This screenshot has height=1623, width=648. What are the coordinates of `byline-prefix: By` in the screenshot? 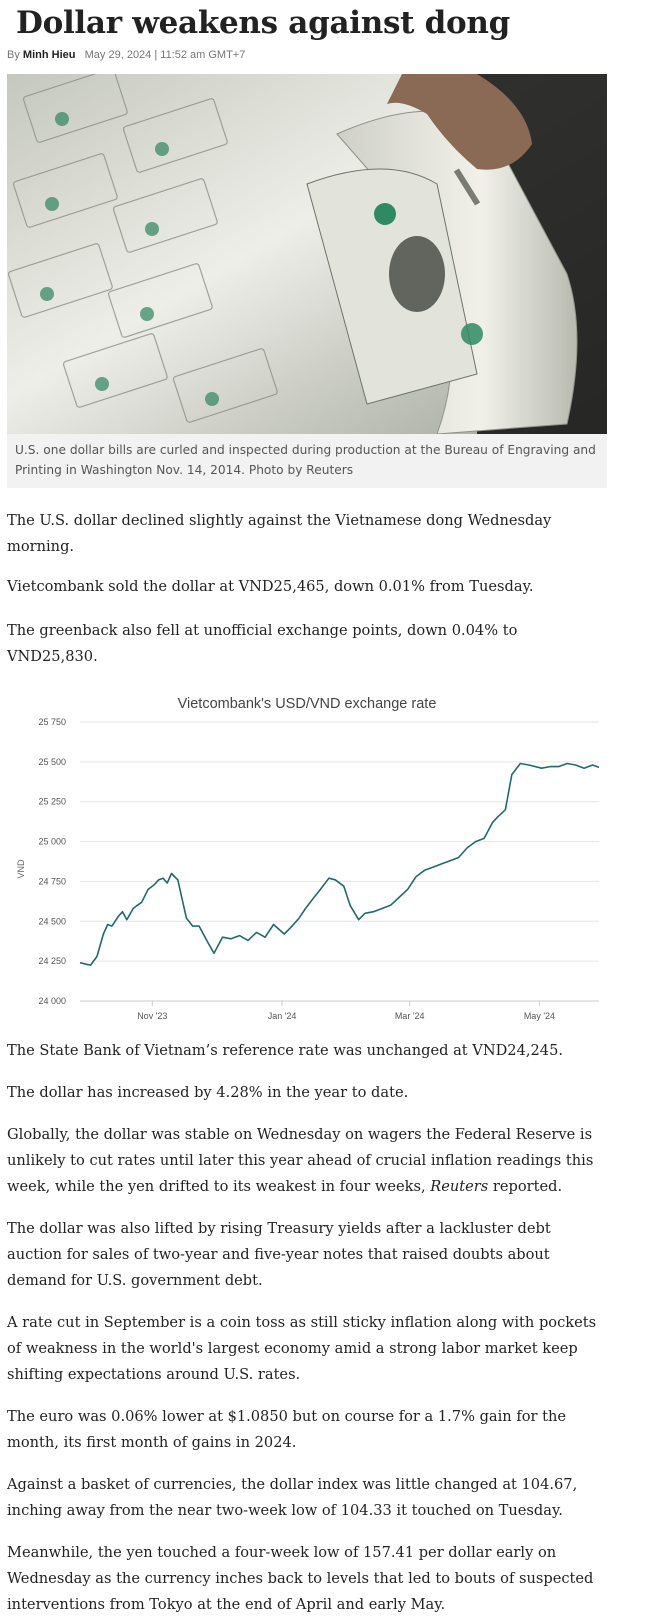 It's located at (13, 55).